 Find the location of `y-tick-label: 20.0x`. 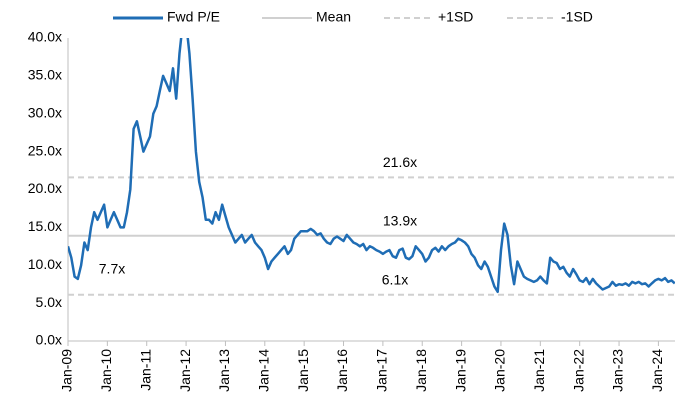

y-tick-label: 20.0x is located at coordinates (45, 188).